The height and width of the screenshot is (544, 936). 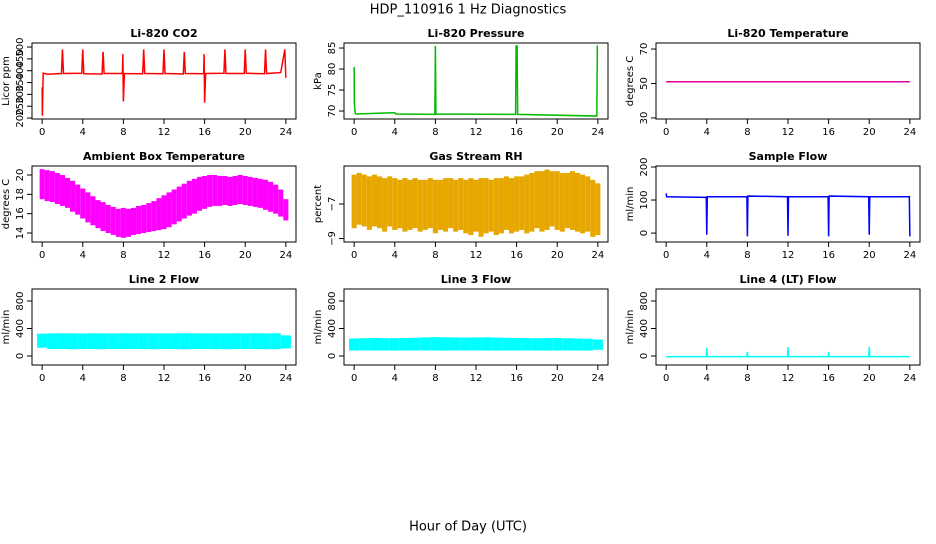 I want to click on x-tick-label: 8, so click(x=123, y=378).